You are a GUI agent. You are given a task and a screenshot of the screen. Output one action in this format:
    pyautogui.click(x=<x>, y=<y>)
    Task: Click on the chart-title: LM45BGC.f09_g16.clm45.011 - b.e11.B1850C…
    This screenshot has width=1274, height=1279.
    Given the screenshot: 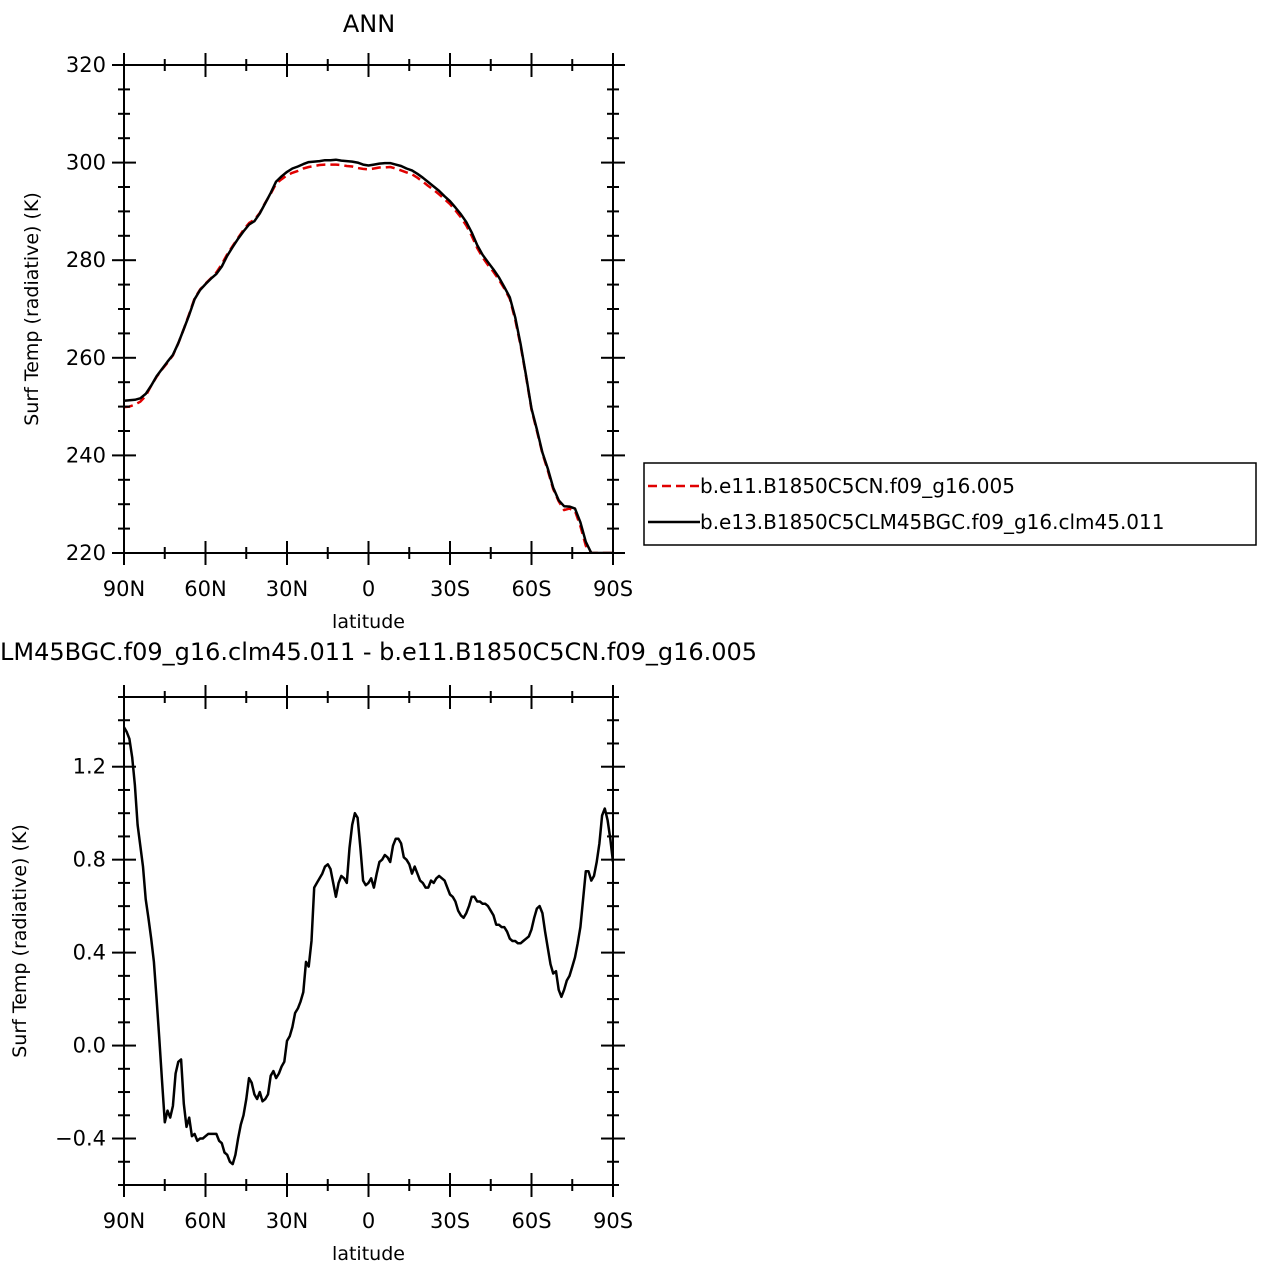 What is the action you would take?
    pyautogui.click(x=378, y=652)
    